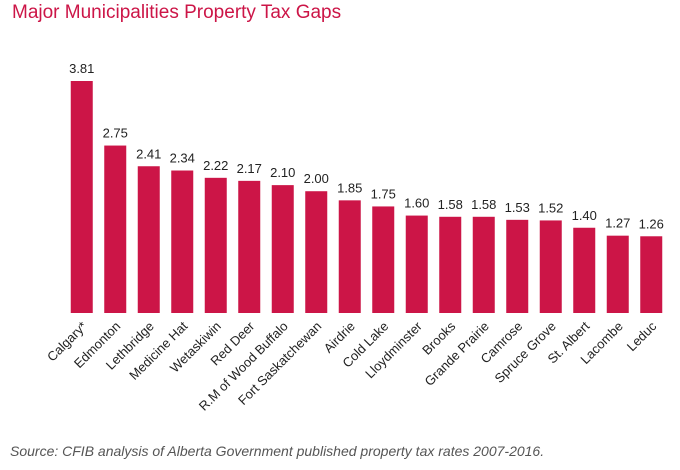 The image size is (680, 470). Describe the element at coordinates (550, 207) in the screenshot. I see `data-label: 1.52` at that location.